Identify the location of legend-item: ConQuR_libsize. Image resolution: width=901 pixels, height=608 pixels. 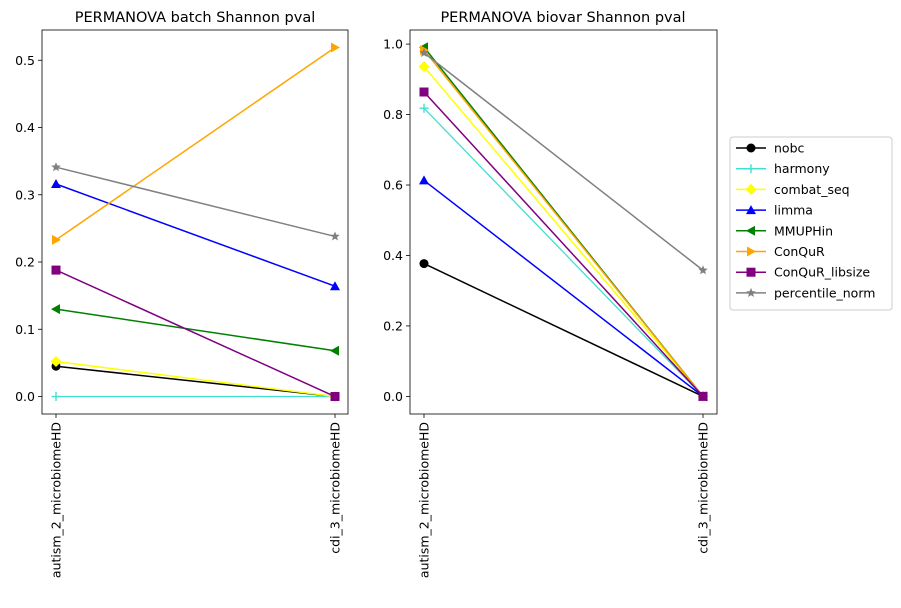
(803, 272).